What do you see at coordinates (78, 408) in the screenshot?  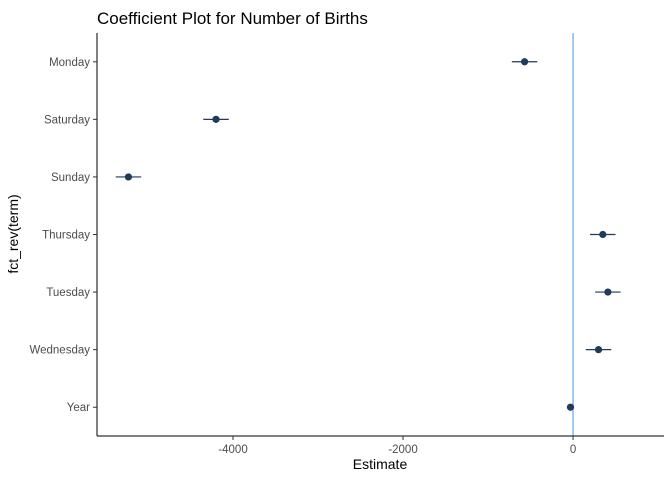 I see `y-tick-label: Year` at bounding box center [78, 408].